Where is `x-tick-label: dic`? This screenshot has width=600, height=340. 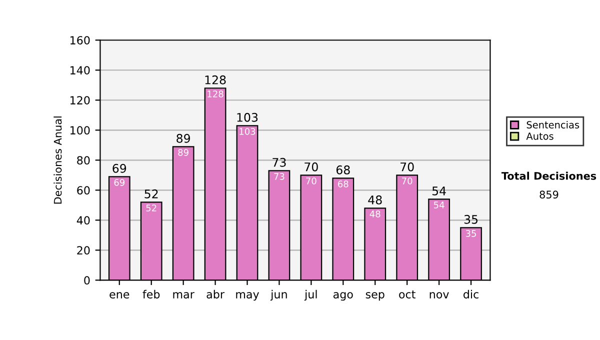
x-tick-label: dic is located at coordinates (471, 294).